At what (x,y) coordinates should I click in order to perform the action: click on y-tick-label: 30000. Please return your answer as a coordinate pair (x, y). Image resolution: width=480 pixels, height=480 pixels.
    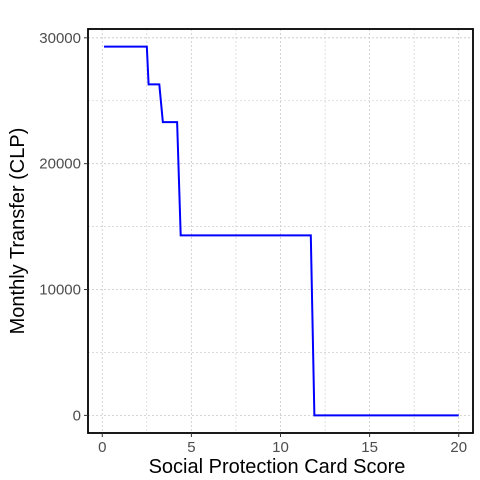
    Looking at the image, I should click on (60, 38).